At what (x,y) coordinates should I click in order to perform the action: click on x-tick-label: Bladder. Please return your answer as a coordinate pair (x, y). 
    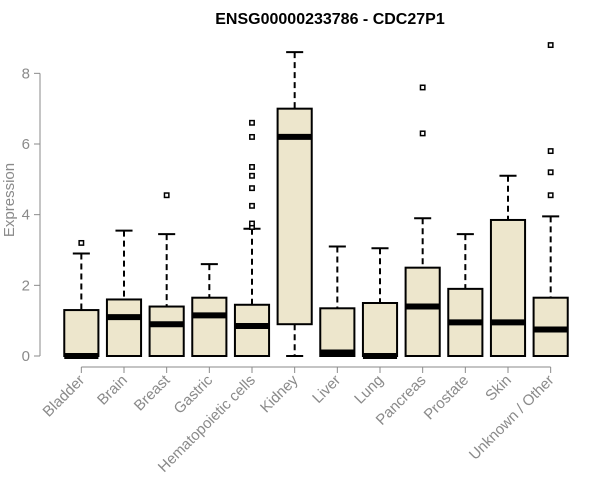
    Looking at the image, I should click on (64, 396).